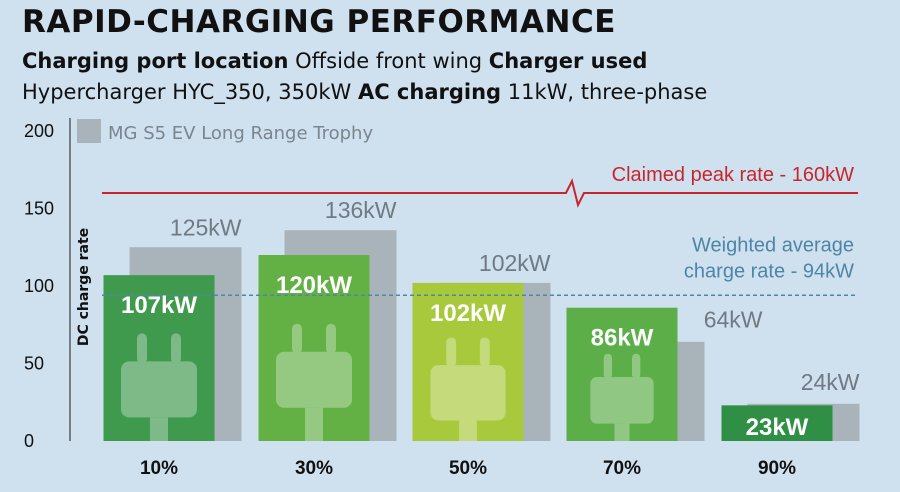 This screenshot has height=492, width=900. Describe the element at coordinates (319, 22) in the screenshot. I see `chart-title: RAPID-CHARGING PERFORMANCE` at that location.